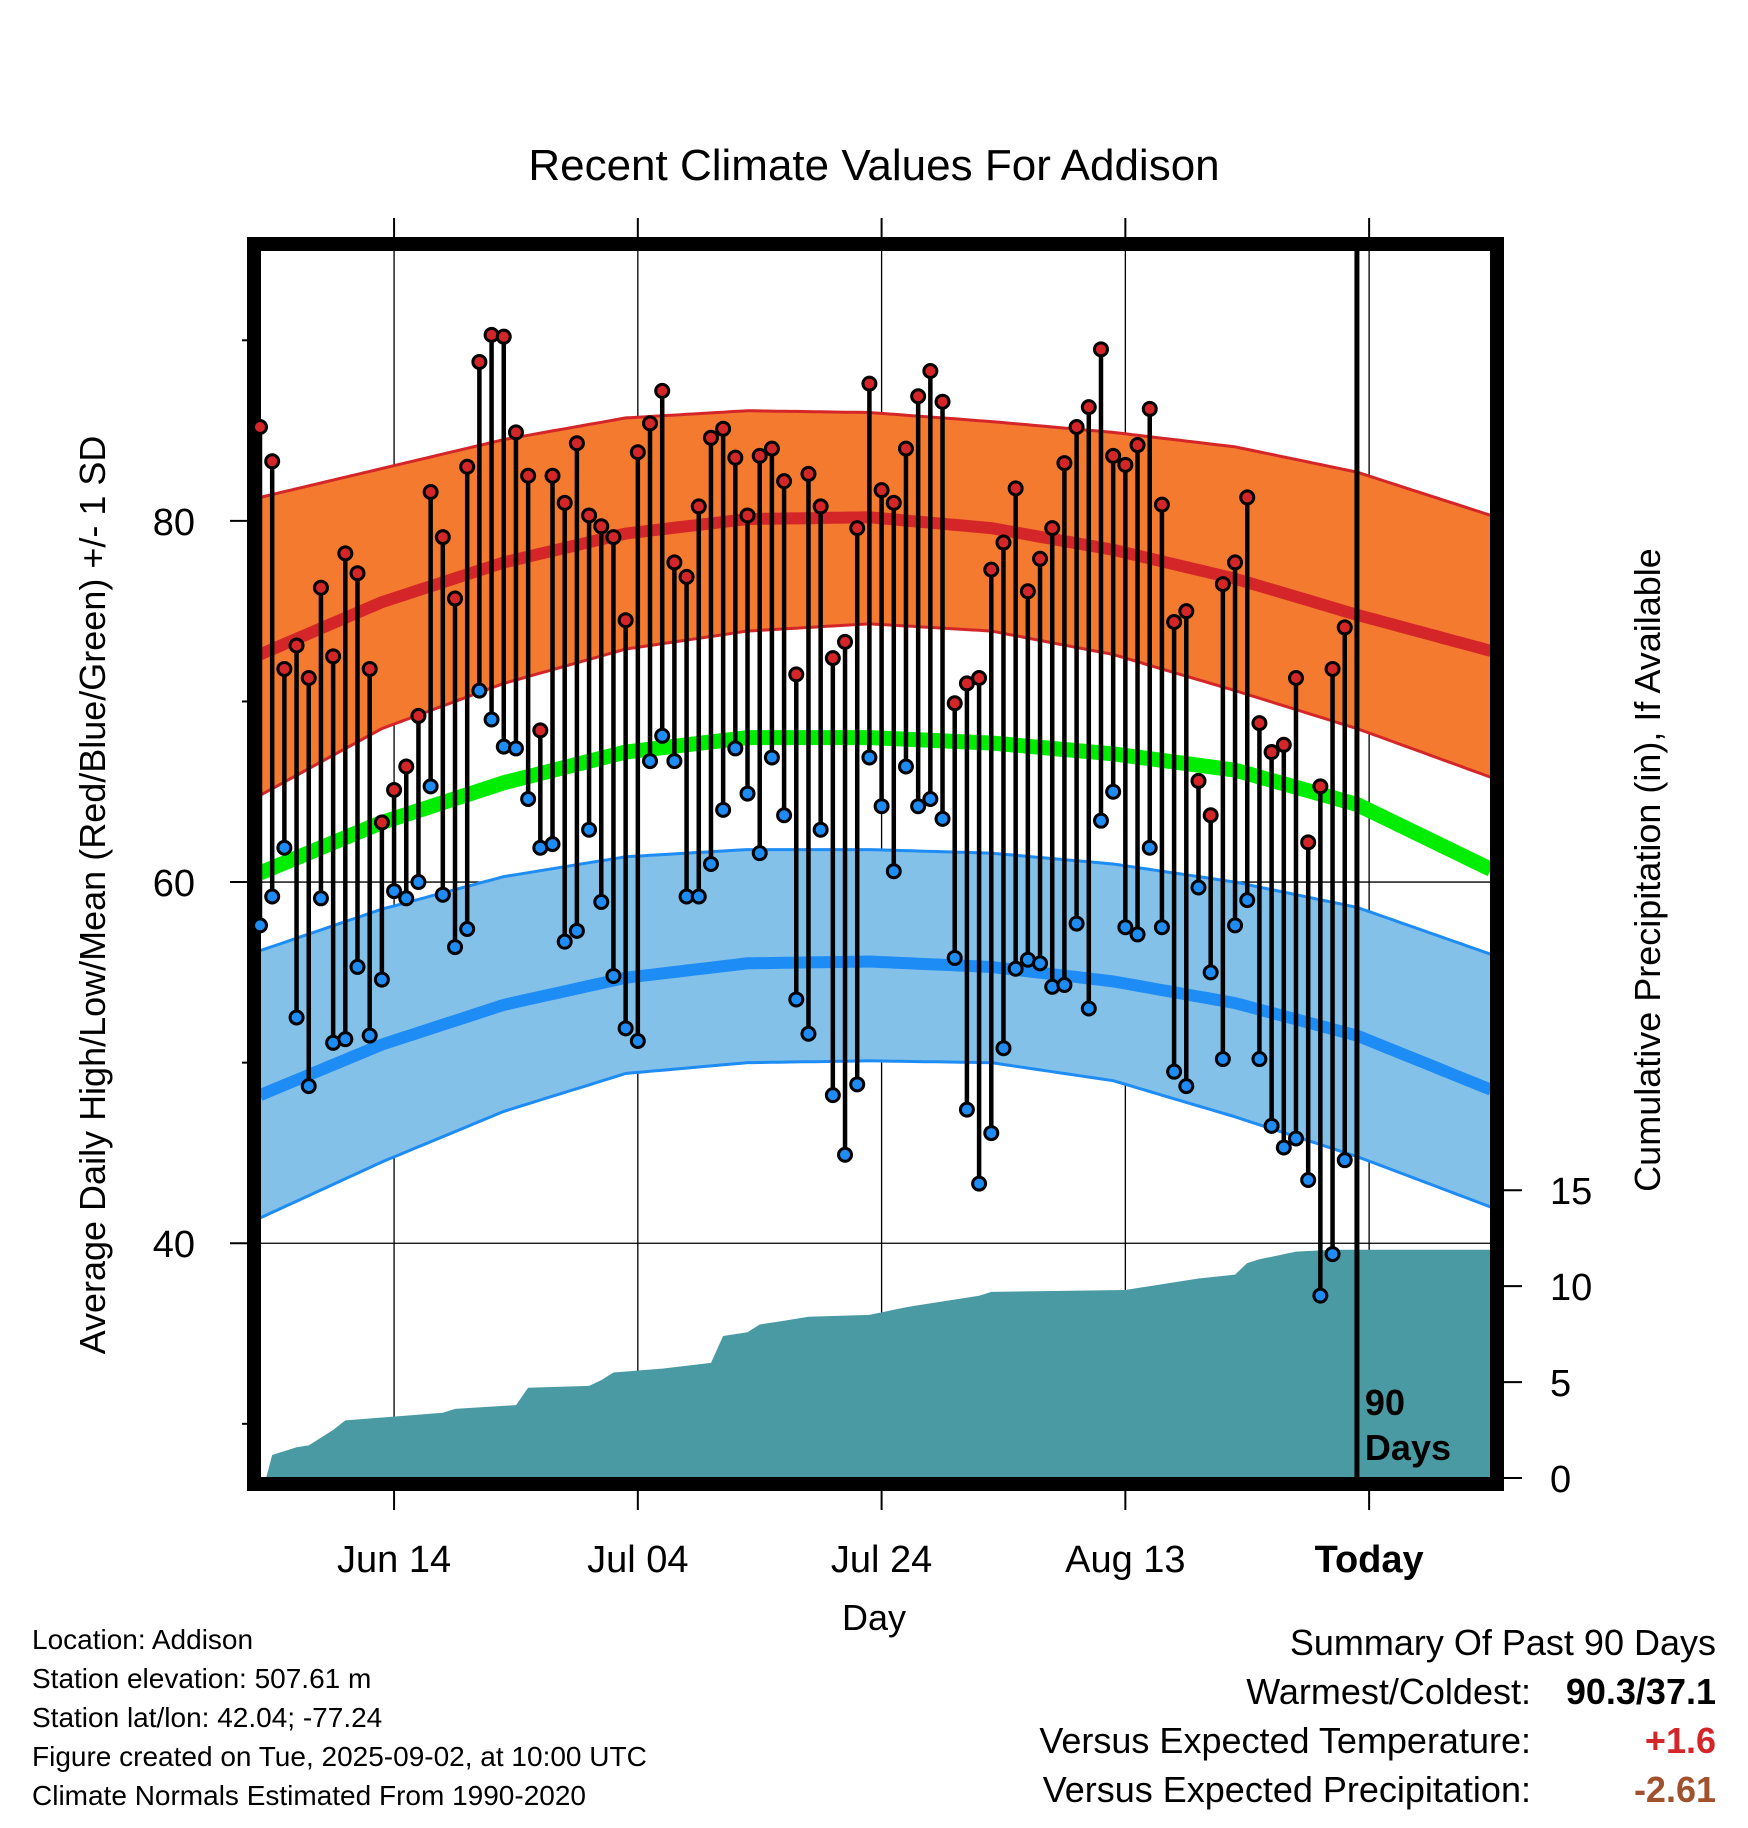 Image resolution: width=1748 pixels, height=1828 pixels. Describe the element at coordinates (394, 1560) in the screenshot. I see `x-tick-label: Jun 14` at that location.